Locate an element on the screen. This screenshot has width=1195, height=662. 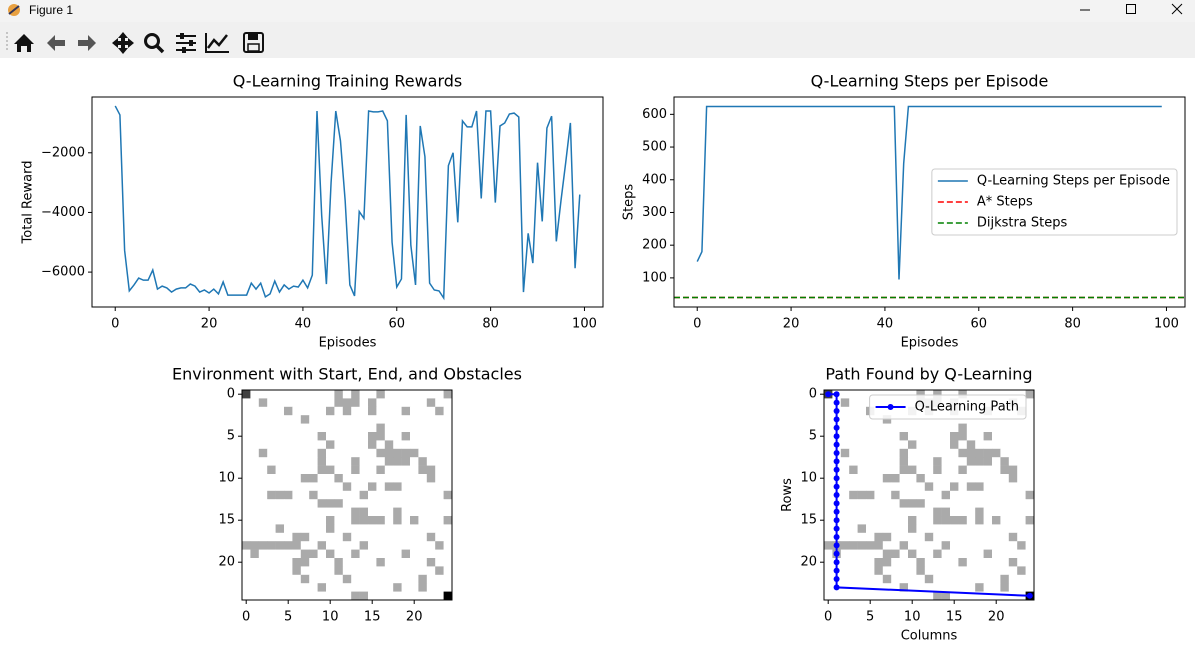
y-tick-label: 400 is located at coordinates (654, 179).